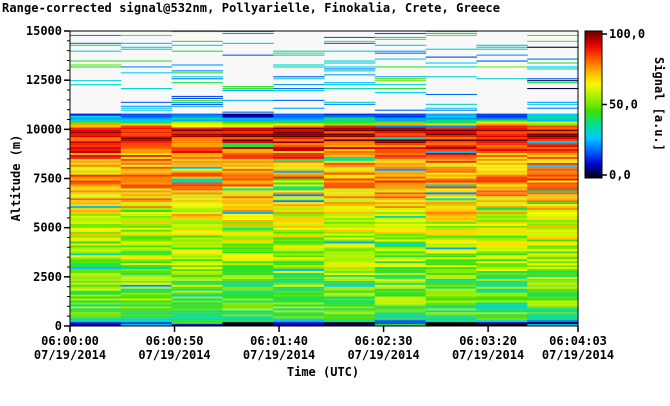 The width and height of the screenshot is (670, 406). Describe the element at coordinates (47, 179) in the screenshot. I see `y-tick-label: 7500` at that location.